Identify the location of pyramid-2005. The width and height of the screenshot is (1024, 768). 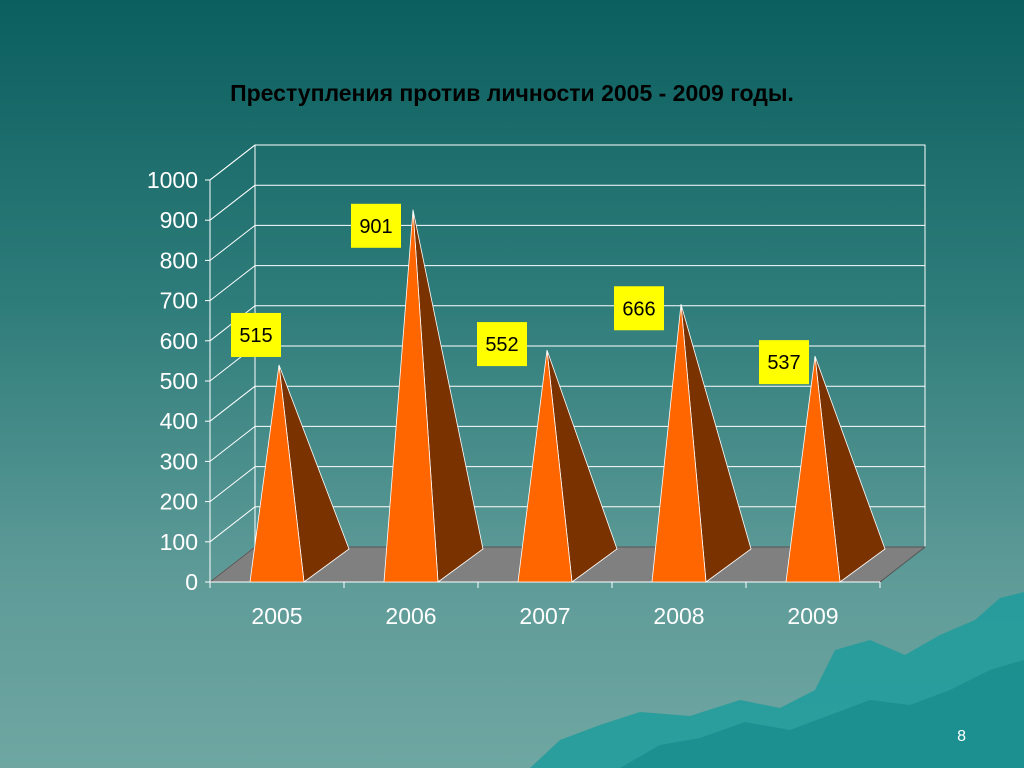
(299, 473).